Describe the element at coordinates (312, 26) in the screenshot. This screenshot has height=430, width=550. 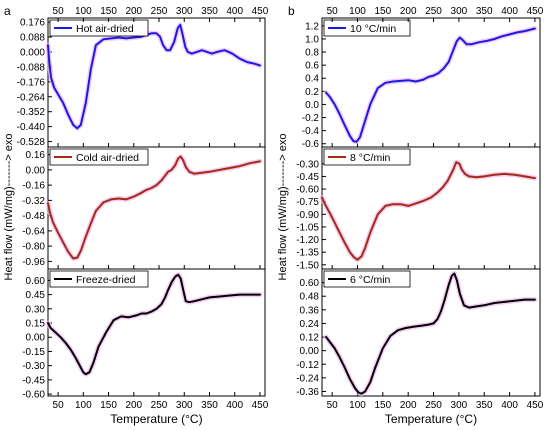
I see `y-tick-label: 1.2` at that location.